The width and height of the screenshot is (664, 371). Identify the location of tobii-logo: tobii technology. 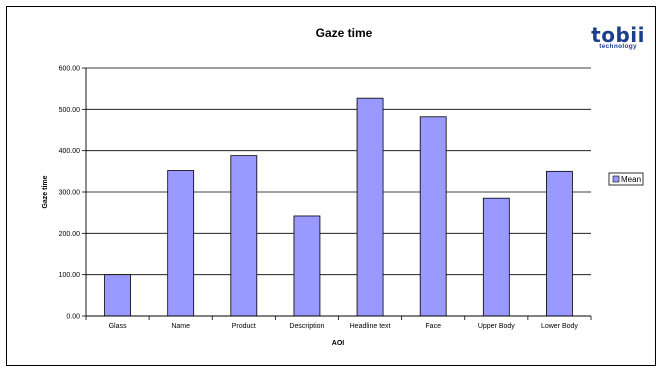
(618, 38).